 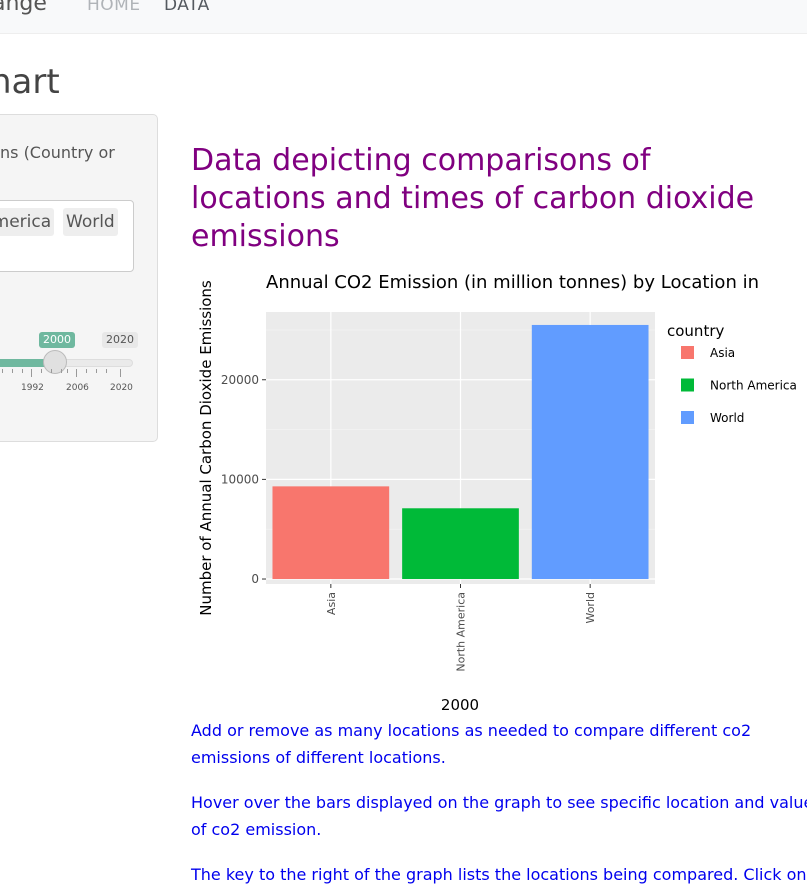 What do you see at coordinates (57, 152) in the screenshot?
I see `location-select-label: ns (Country or` at bounding box center [57, 152].